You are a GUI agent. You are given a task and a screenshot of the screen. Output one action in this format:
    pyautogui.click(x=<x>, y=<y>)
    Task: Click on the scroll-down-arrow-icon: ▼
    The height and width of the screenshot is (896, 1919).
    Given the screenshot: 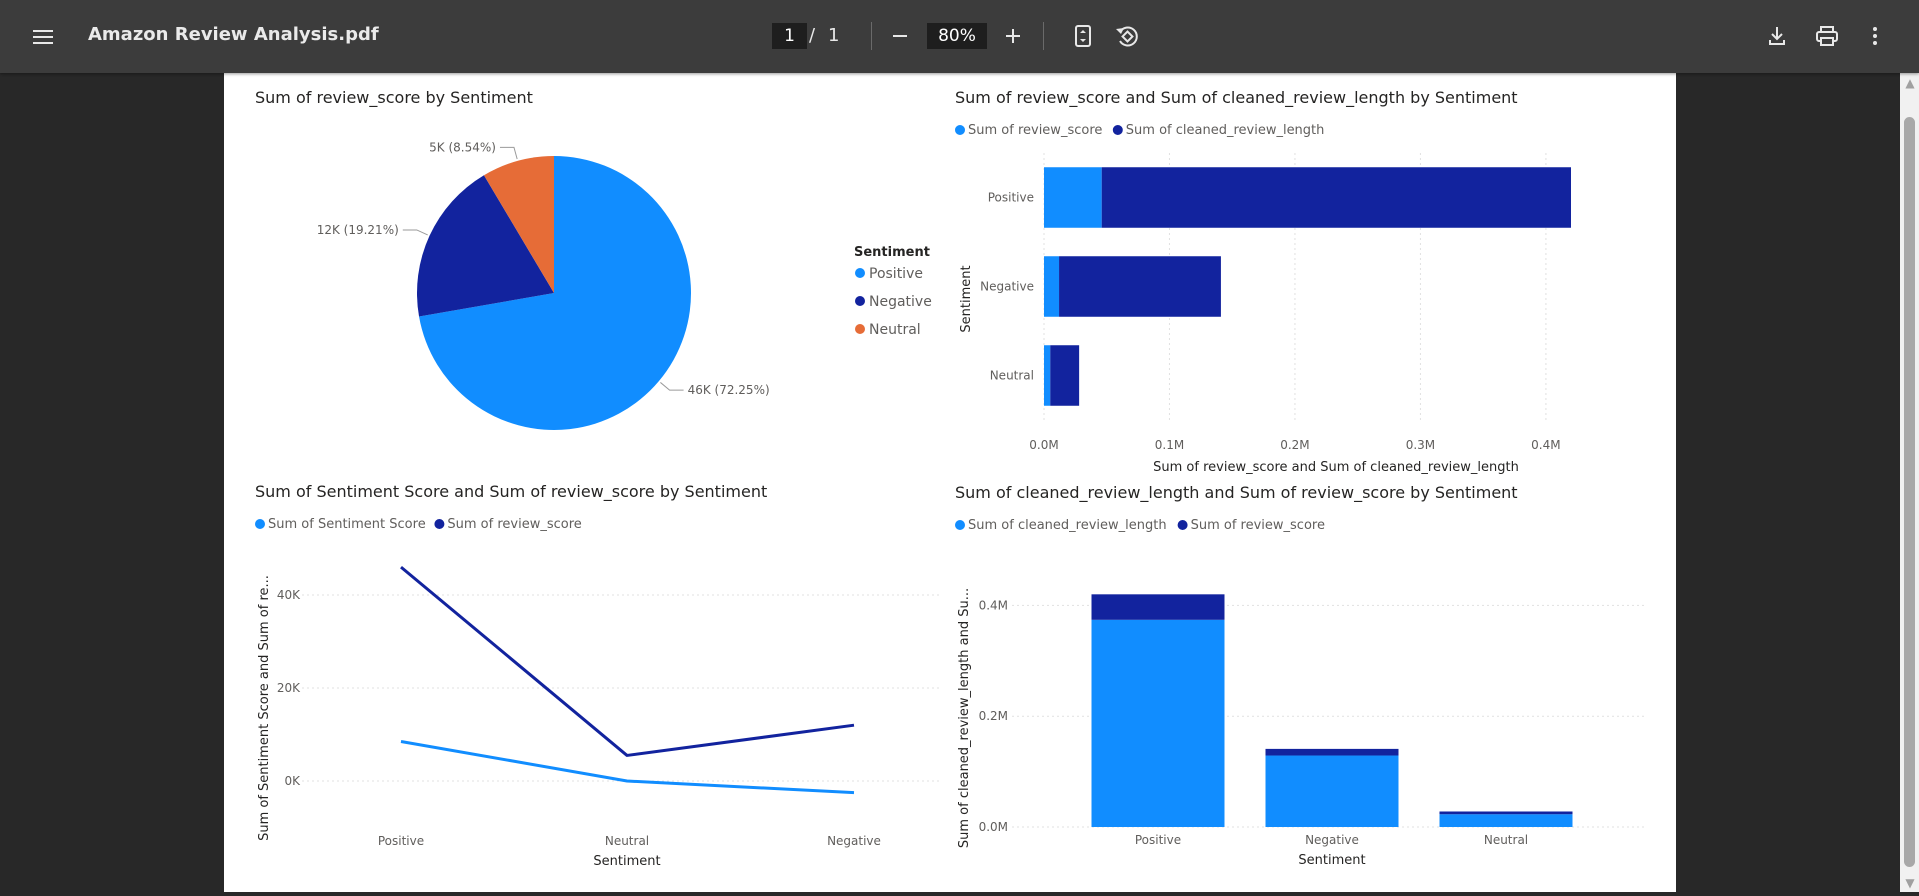 What is the action you would take?
    pyautogui.click(x=1910, y=883)
    